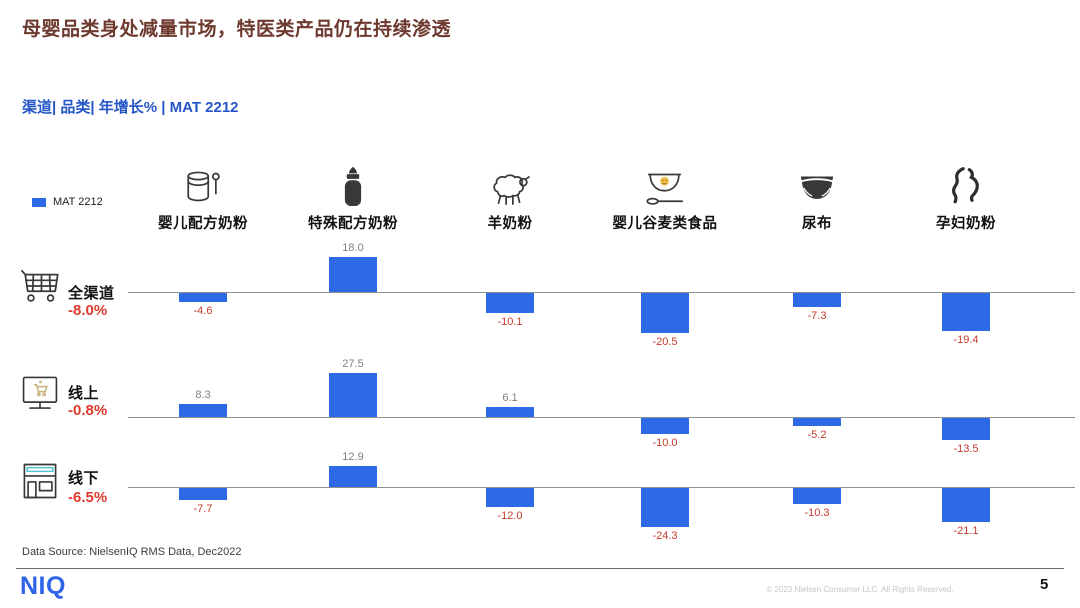  I want to click on category-label: 婴儿配方奶粉, so click(203, 224).